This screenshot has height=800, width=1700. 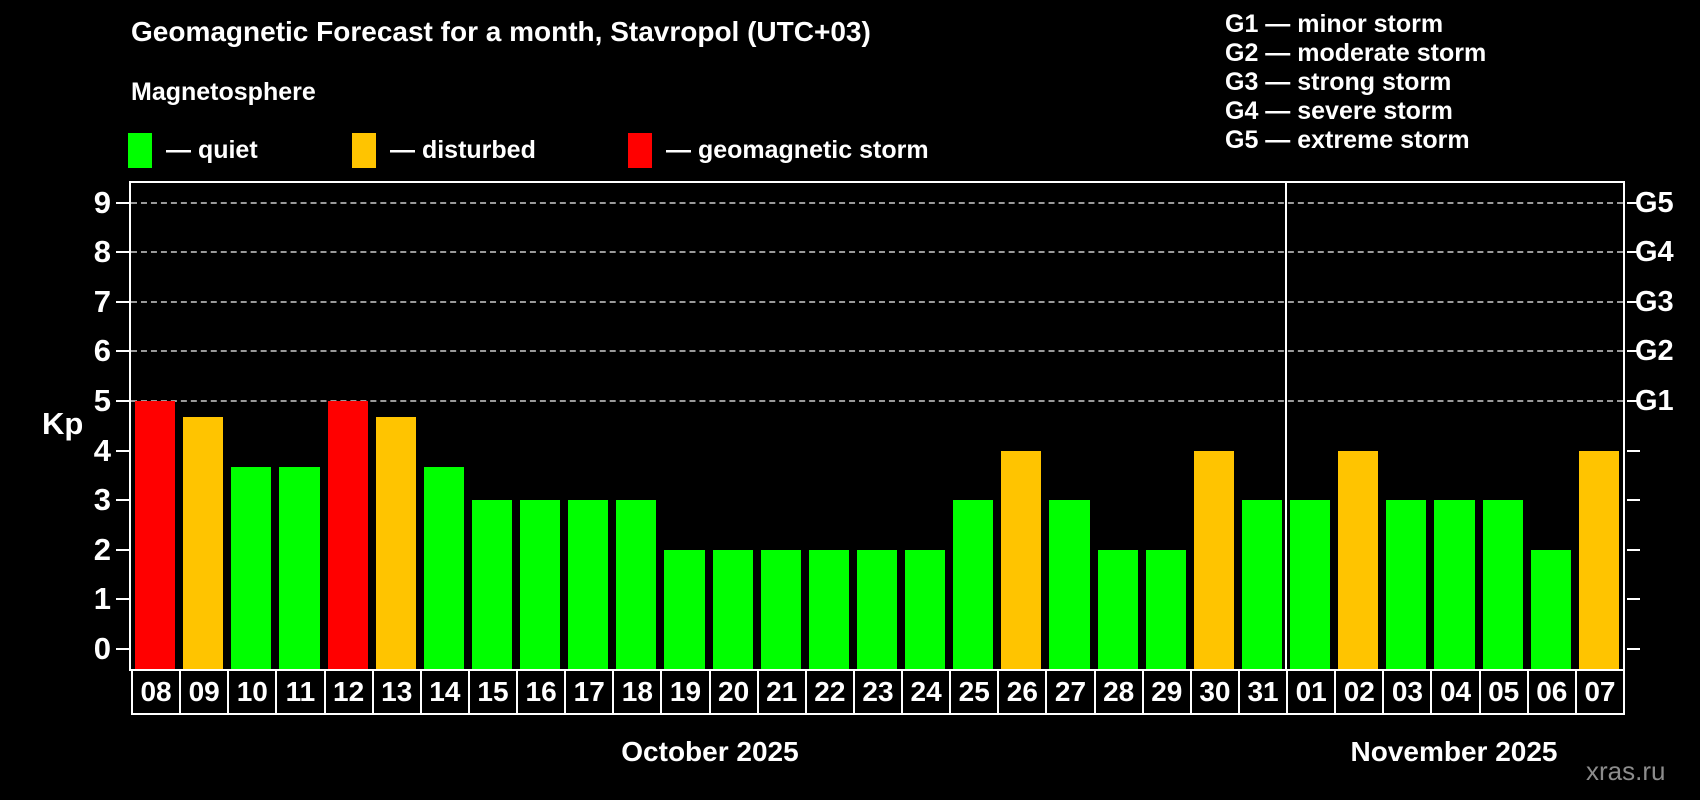 I want to click on legend-label-quiet: — quiet, so click(x=212, y=149).